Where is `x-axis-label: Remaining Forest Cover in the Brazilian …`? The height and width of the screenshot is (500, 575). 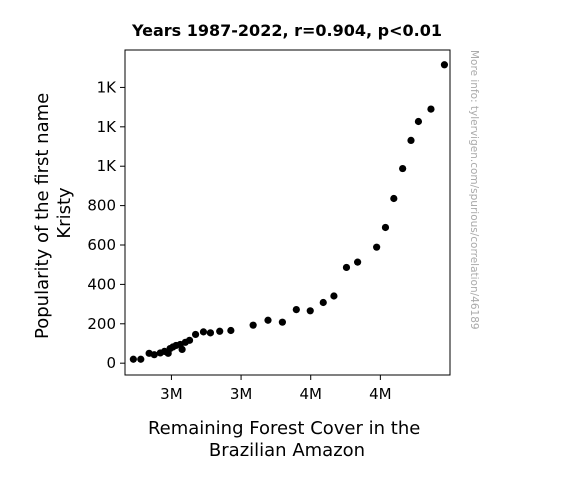
x-axis-label: Remaining Forest Cover in the Brazilian … is located at coordinates (287, 439).